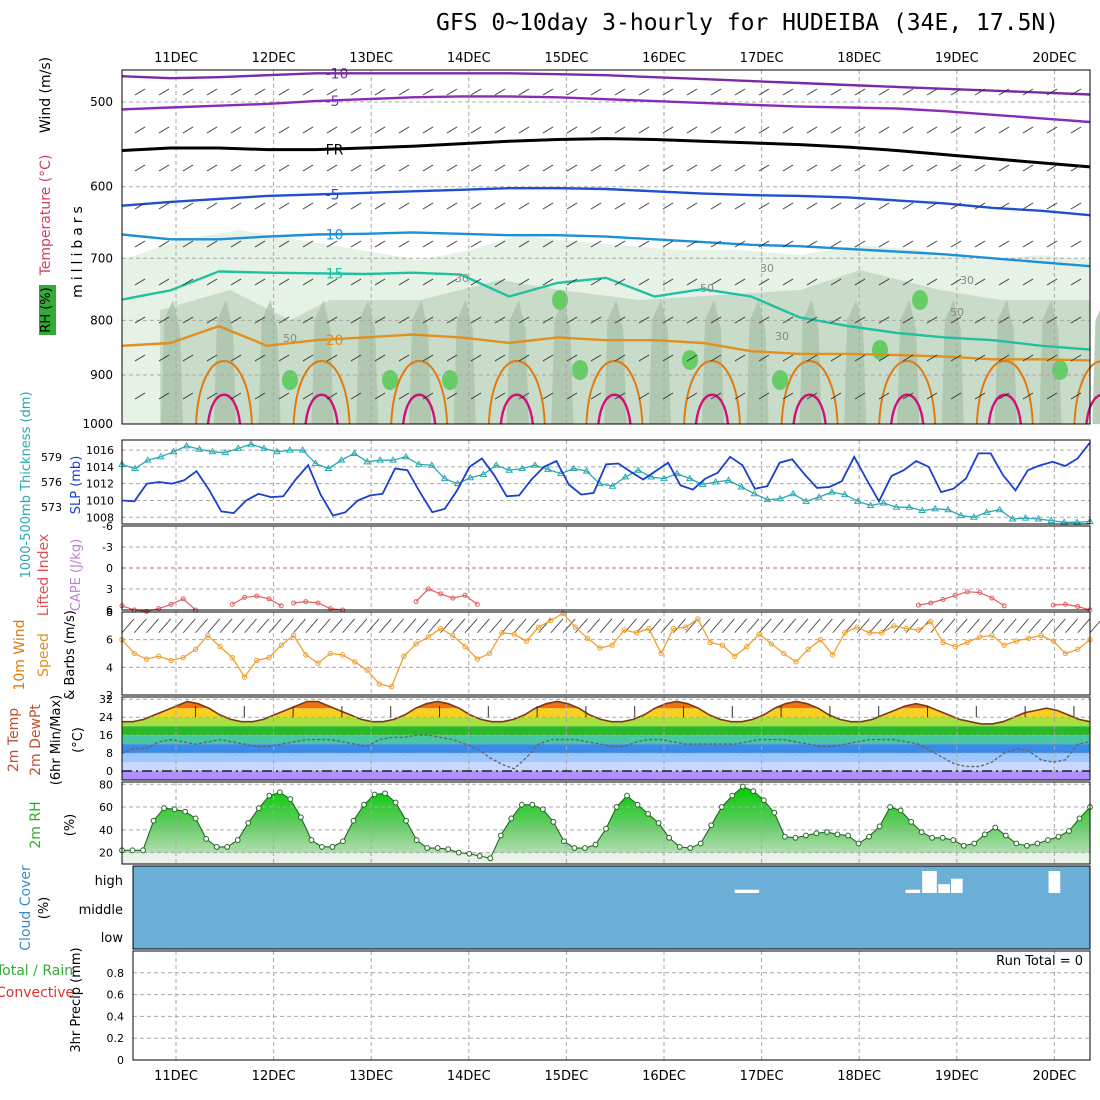  I want to click on pressure-tick-label: 900, so click(101, 375).